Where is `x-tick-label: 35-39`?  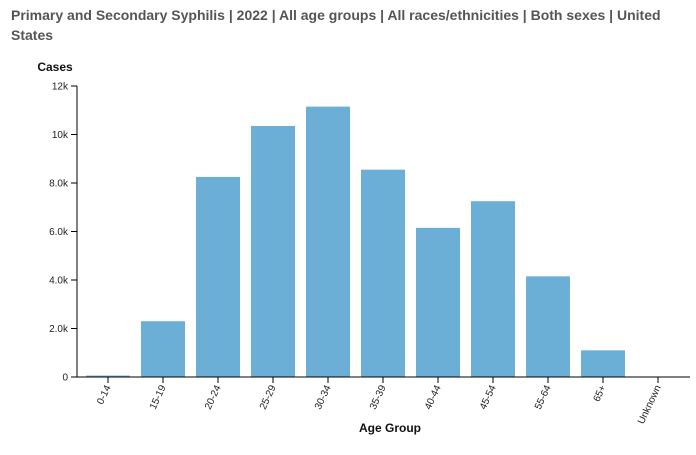
x-tick-label: 35-39 is located at coordinates (378, 397).